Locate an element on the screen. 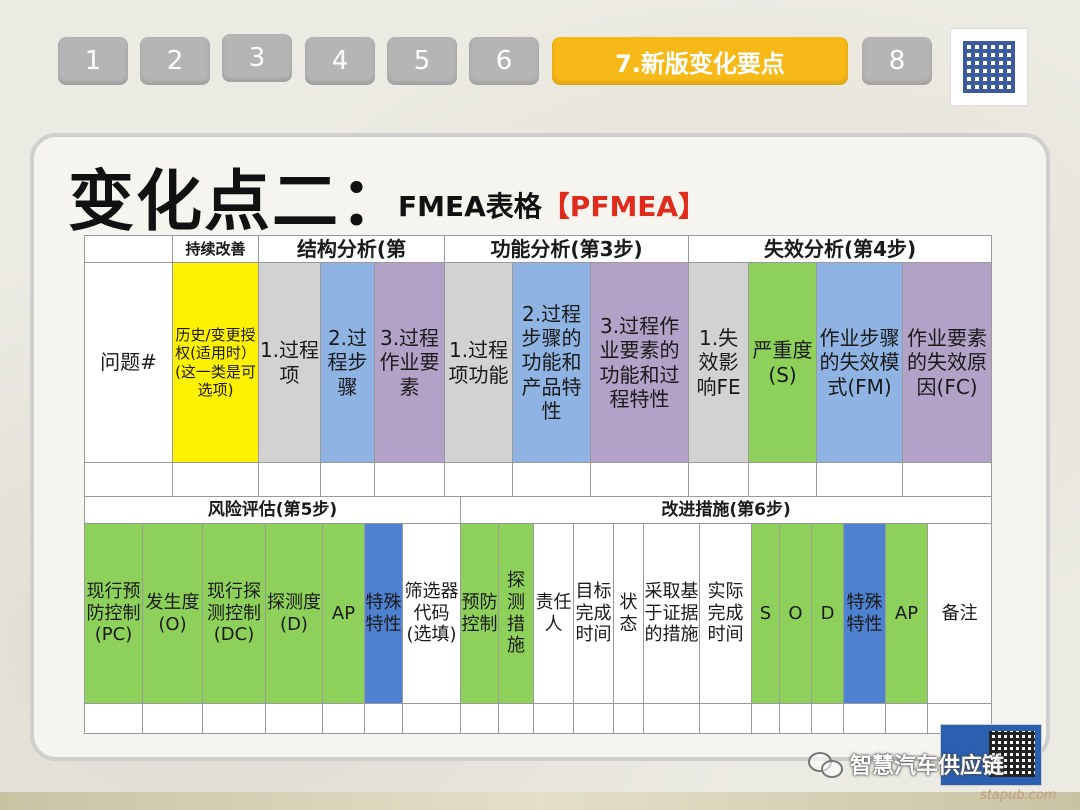  col-item-function: 1.过程项功能 is located at coordinates (479, 362).